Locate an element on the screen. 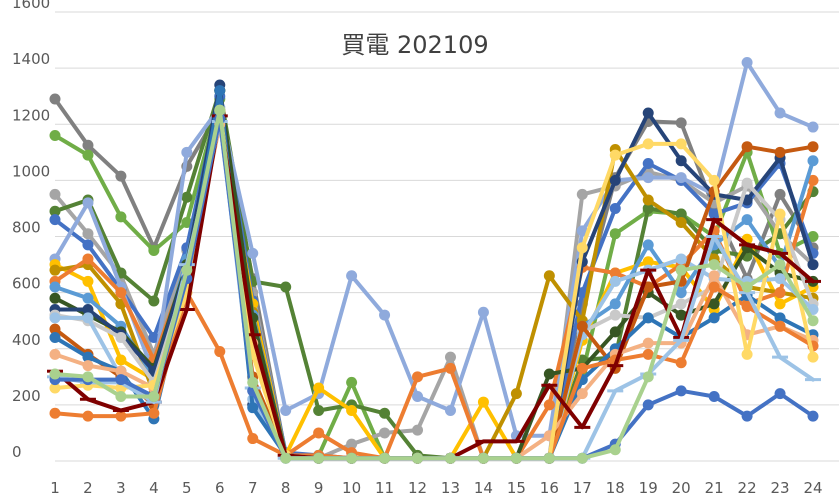 The height and width of the screenshot is (498, 839). x-tick-label: 17 is located at coordinates (582, 488).